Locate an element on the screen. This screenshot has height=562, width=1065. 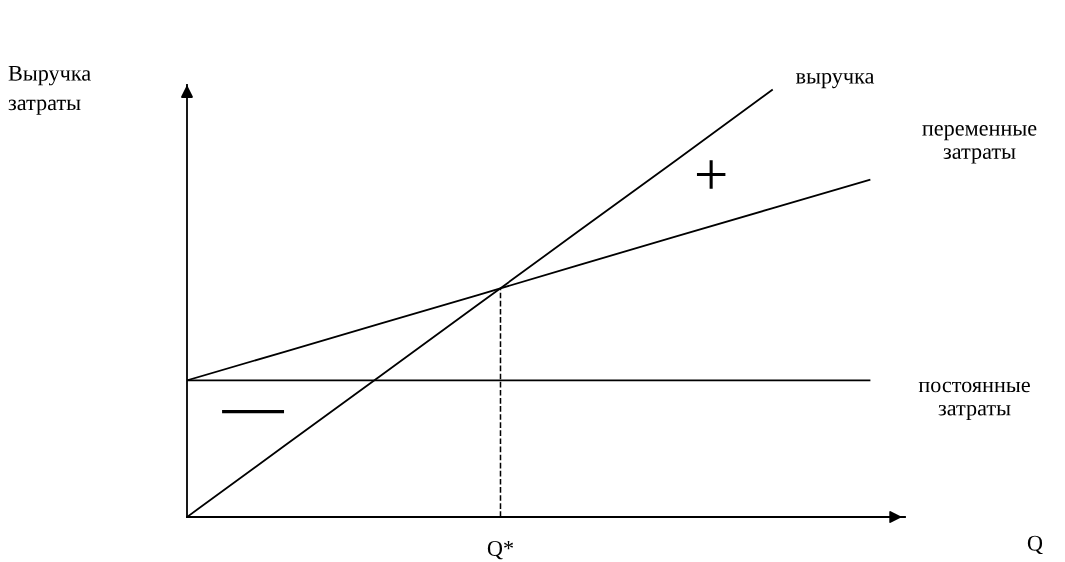
annotation: + is located at coordinates (711, 174).